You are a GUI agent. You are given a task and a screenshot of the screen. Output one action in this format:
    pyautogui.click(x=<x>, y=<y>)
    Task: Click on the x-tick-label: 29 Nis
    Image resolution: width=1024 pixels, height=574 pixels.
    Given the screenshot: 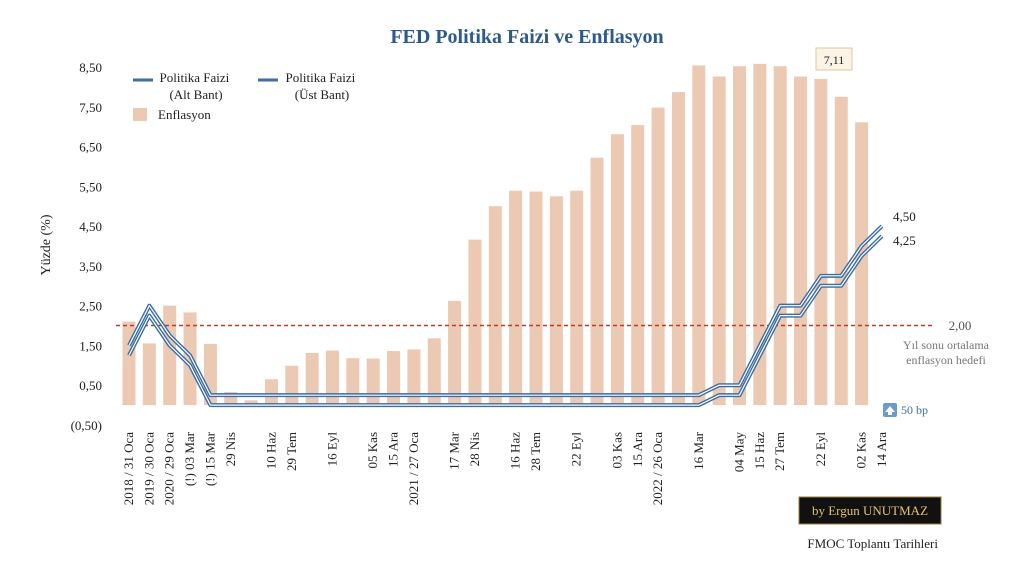 What is the action you would take?
    pyautogui.click(x=230, y=449)
    